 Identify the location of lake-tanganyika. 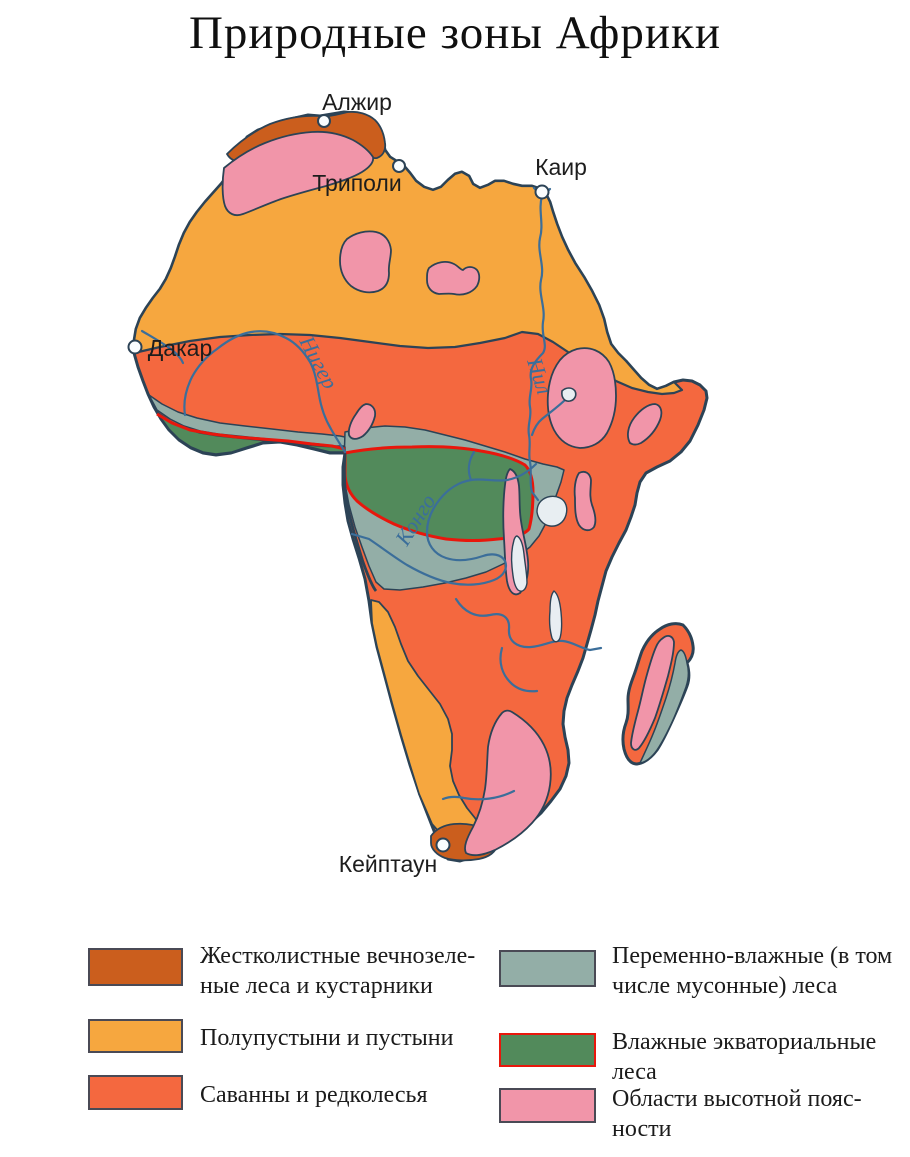
(519, 563).